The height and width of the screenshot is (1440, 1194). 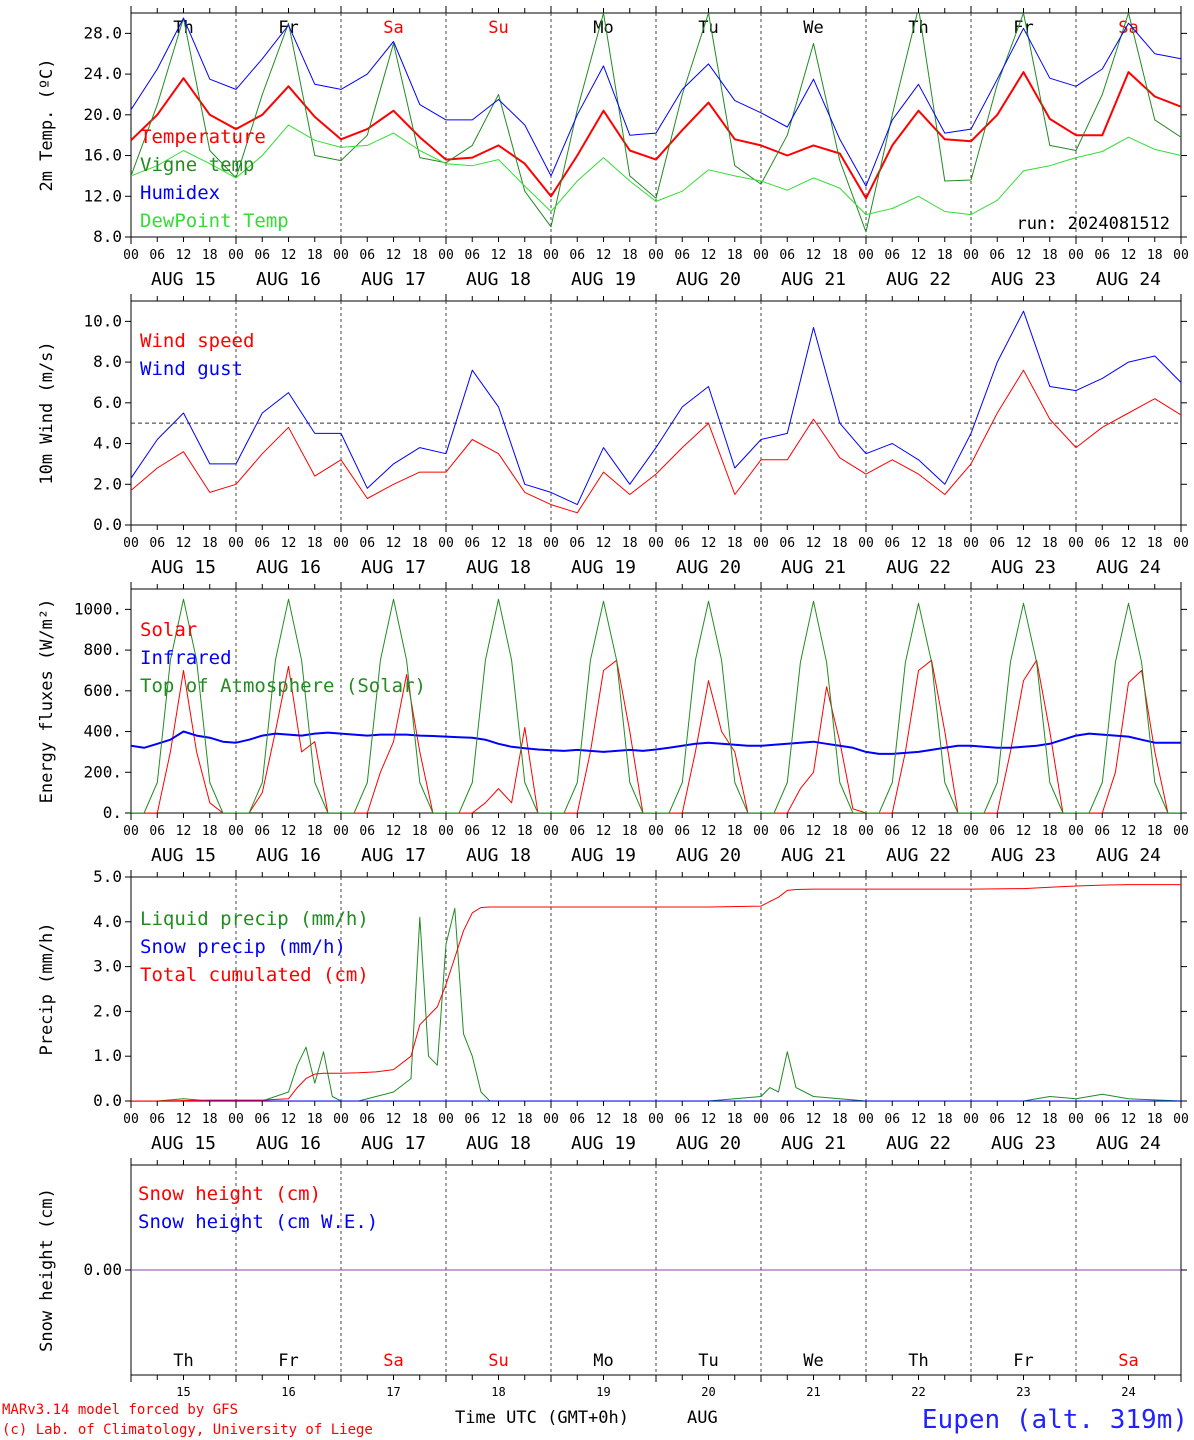 What do you see at coordinates (656, 408) in the screenshot?
I see `series-line-wind-gust` at bounding box center [656, 408].